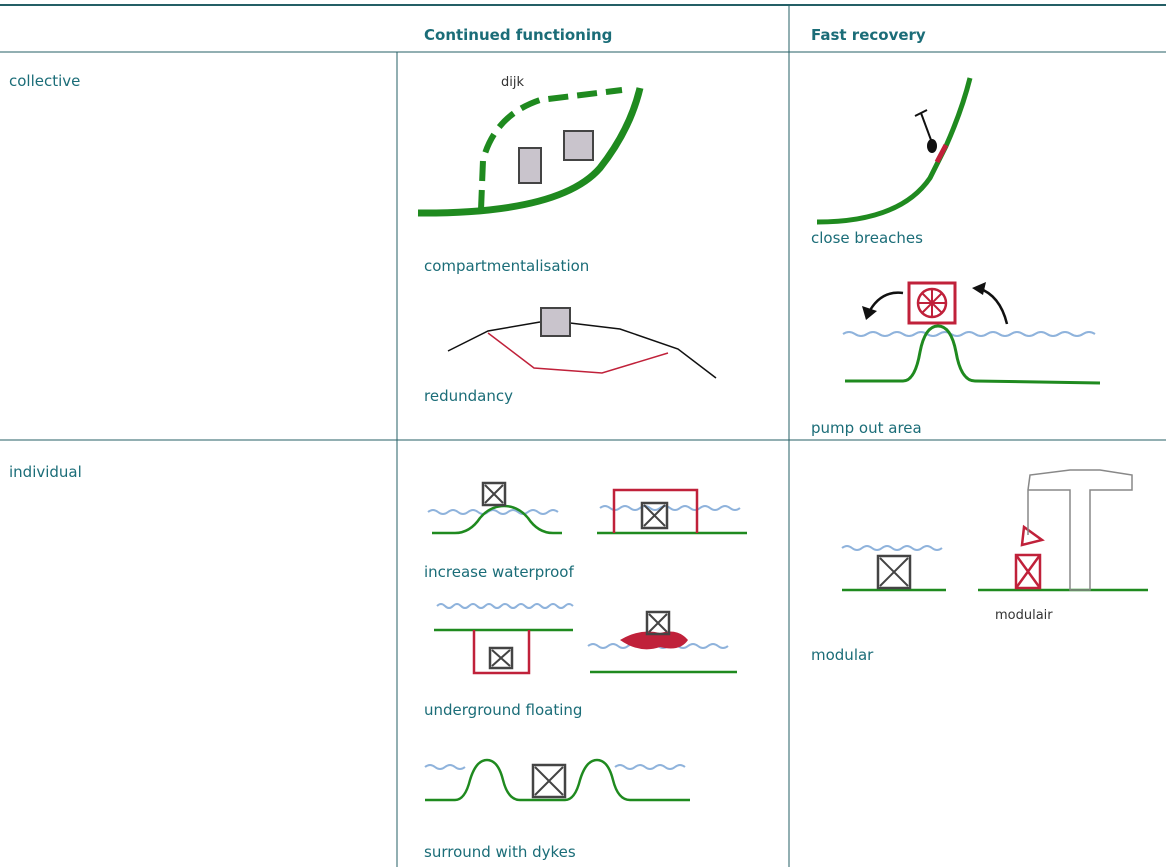 The height and width of the screenshot is (867, 1166). I want to click on caption: modular, so click(842, 655).